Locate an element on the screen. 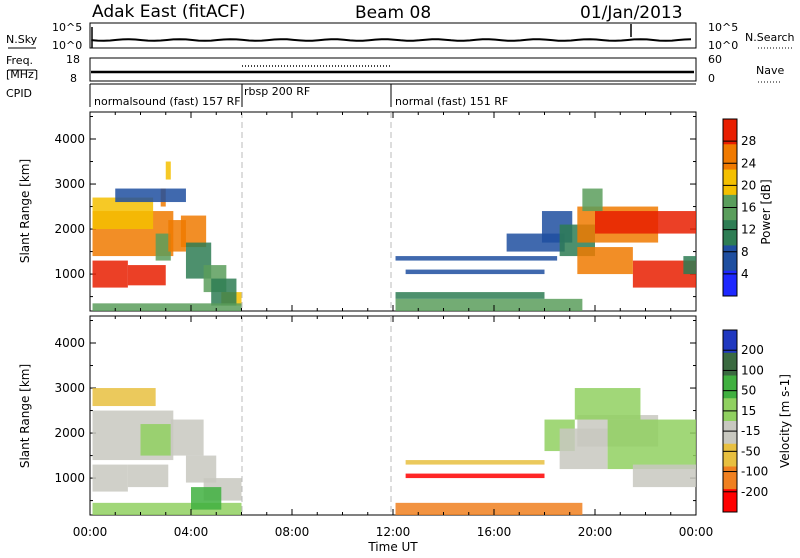  freq-panel: Freq. [MHz] 18 8 60 0 Nave is located at coordinates (395, 69).